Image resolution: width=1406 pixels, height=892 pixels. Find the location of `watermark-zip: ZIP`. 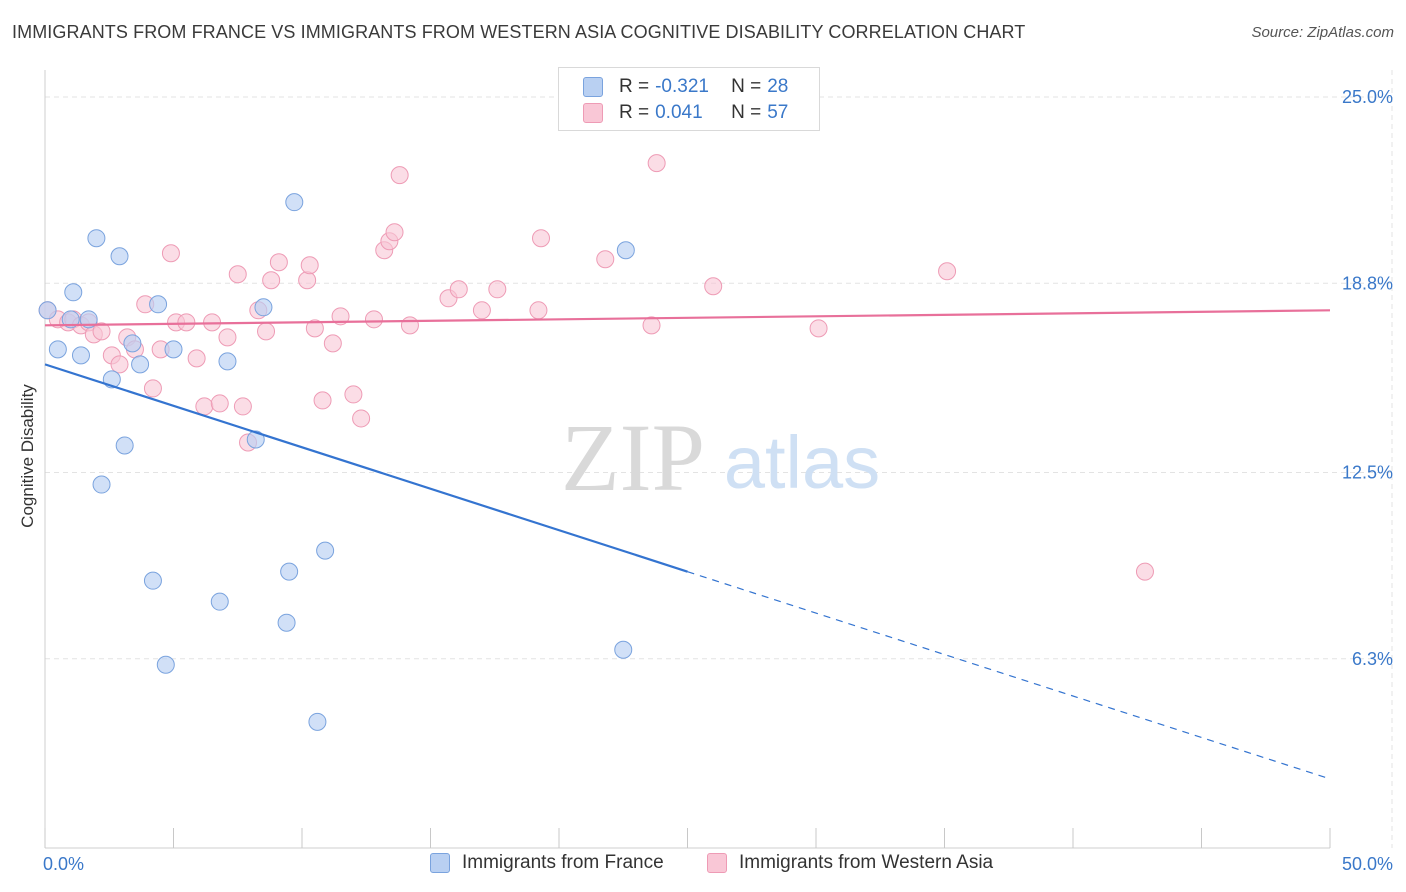

watermark-zip: ZIP is located at coordinates (633, 457).